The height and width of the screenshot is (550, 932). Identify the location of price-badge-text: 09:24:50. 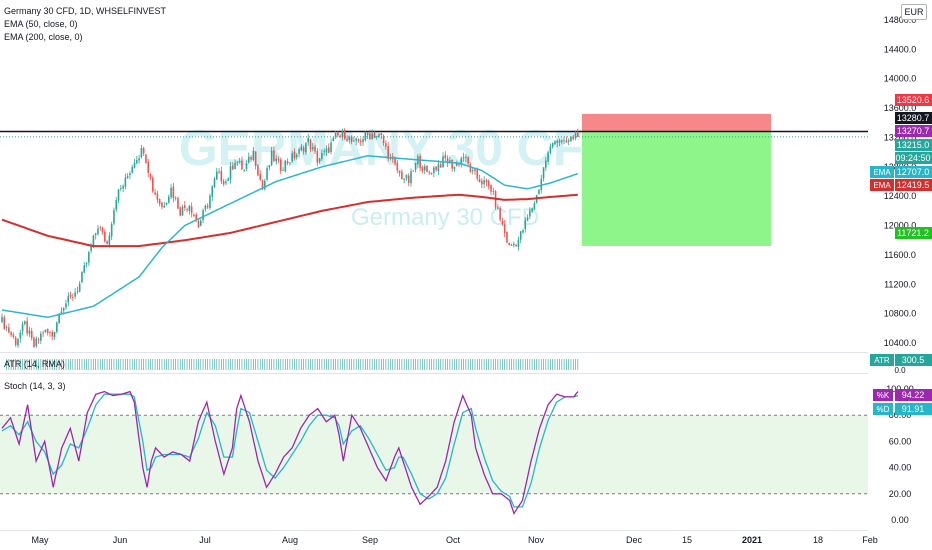
(912, 158).